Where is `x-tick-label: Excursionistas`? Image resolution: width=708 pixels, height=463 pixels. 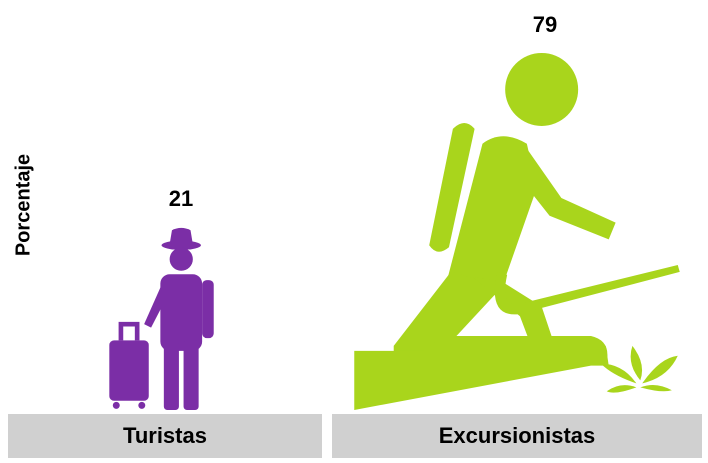 x-tick-label: Excursionistas is located at coordinates (517, 435).